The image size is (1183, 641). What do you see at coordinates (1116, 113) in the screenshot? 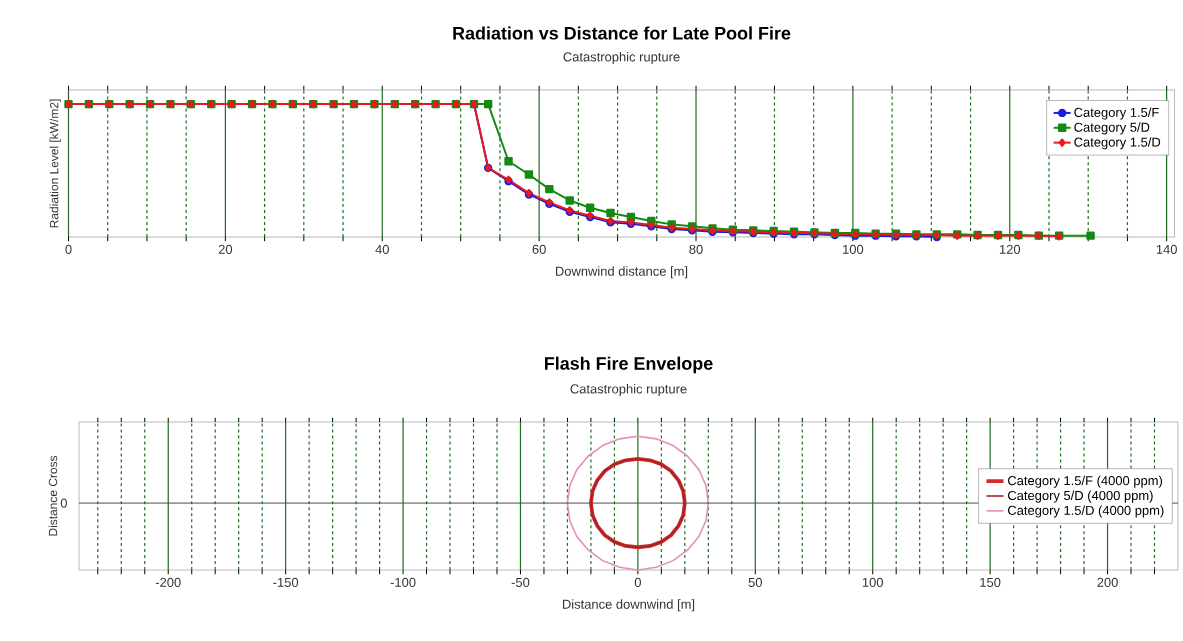
I see `legend-label: Category 1.5/F` at bounding box center [1116, 113].